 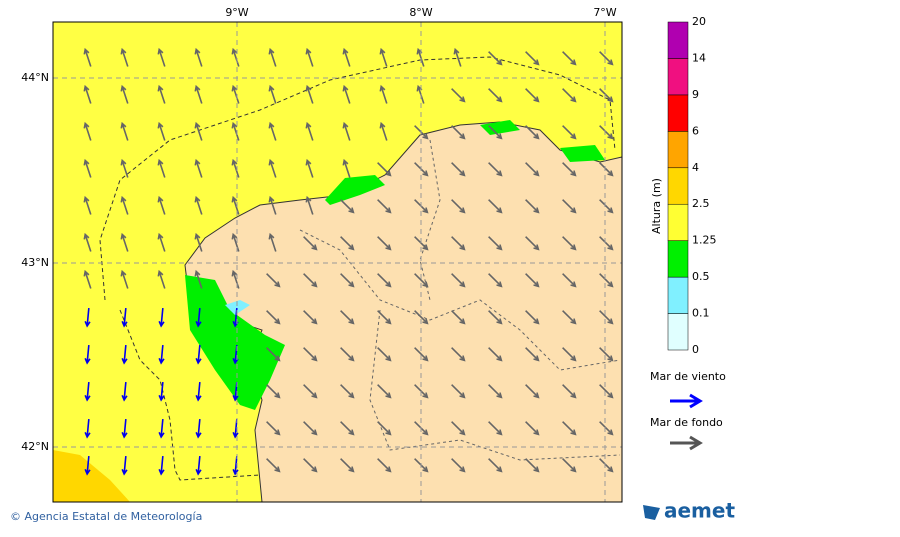 What do you see at coordinates (656, 206) in the screenshot?
I see `colorbar-title: Altura (m)` at bounding box center [656, 206].